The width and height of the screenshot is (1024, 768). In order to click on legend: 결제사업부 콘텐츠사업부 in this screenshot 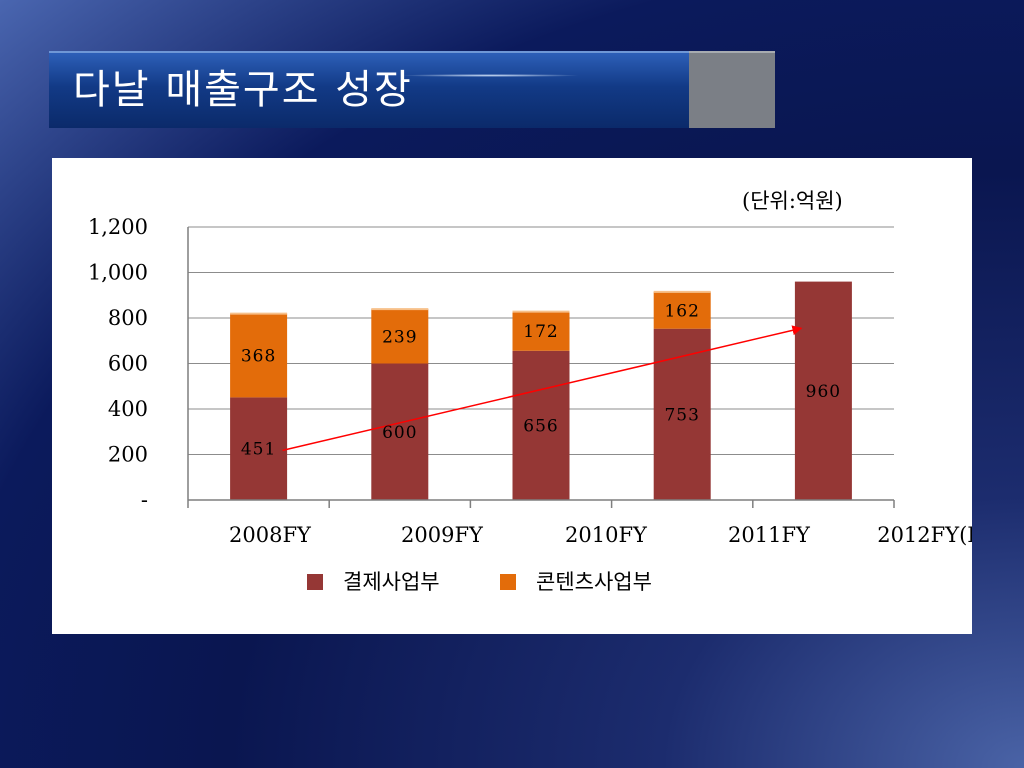, I will do `click(479, 582)`.